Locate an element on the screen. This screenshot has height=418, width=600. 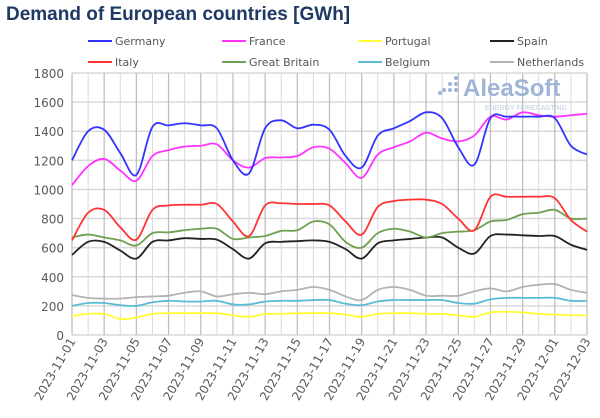
legend-label: Portugal is located at coordinates (408, 41).